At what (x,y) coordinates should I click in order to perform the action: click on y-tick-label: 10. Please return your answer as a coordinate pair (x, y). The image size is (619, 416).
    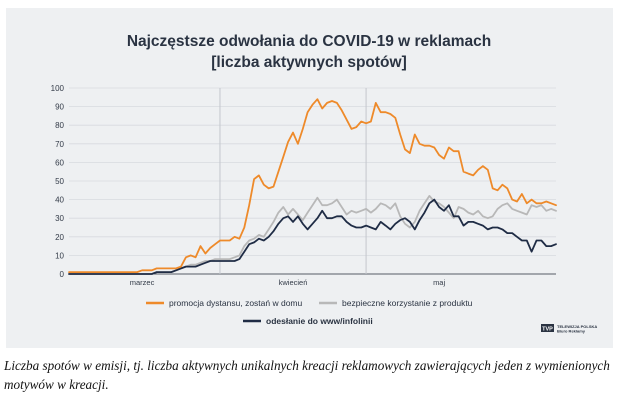
    Looking at the image, I should click on (59, 255).